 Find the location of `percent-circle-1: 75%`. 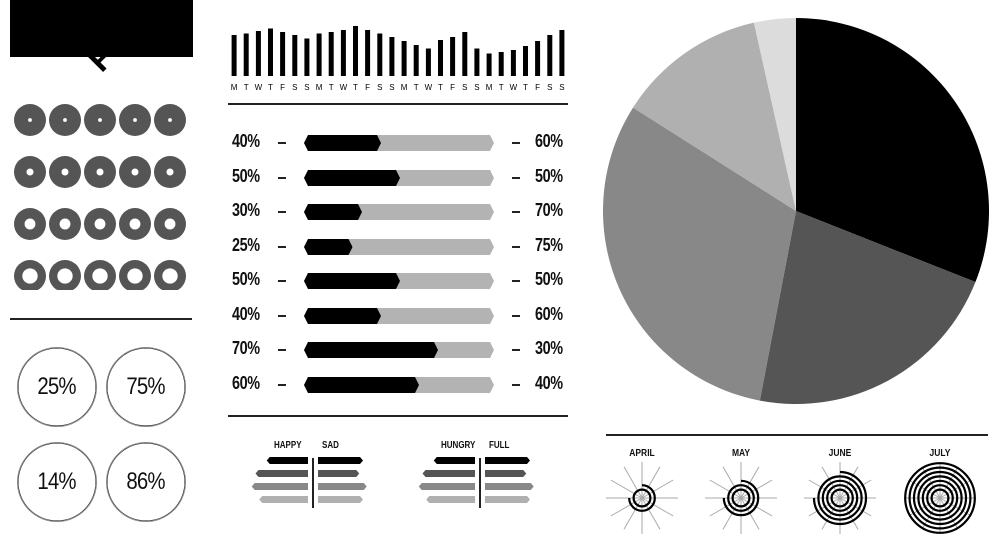

percent-circle-1: 75% is located at coordinates (146, 387).